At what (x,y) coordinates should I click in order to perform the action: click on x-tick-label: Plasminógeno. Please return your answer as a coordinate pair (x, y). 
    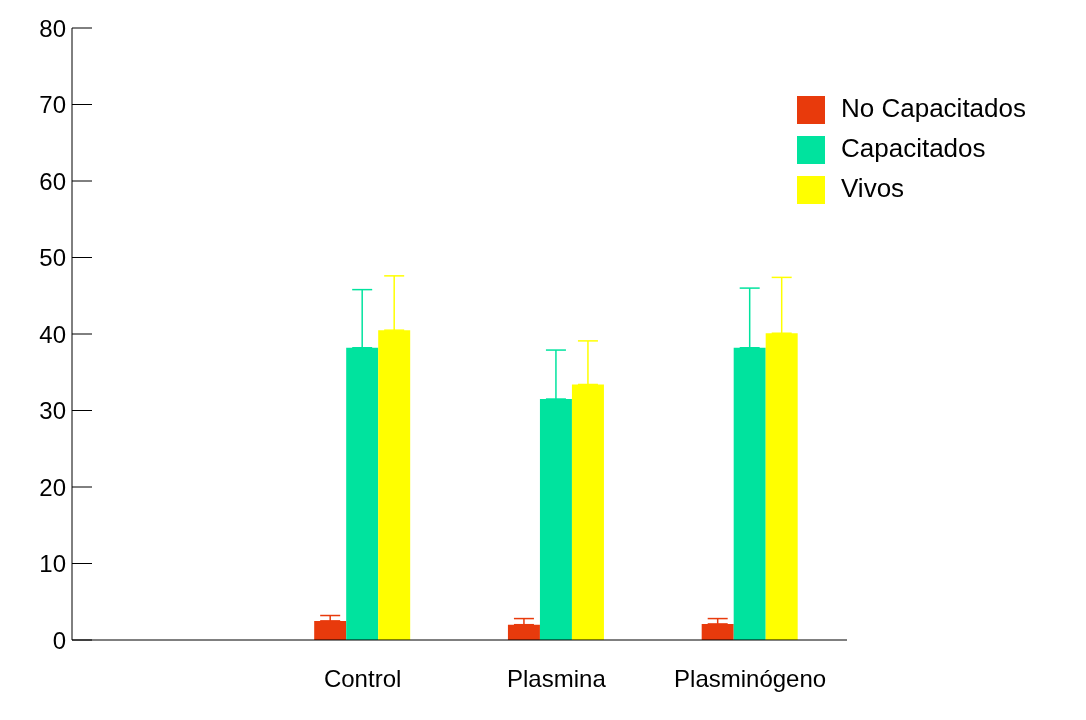
    Looking at the image, I should click on (750, 679).